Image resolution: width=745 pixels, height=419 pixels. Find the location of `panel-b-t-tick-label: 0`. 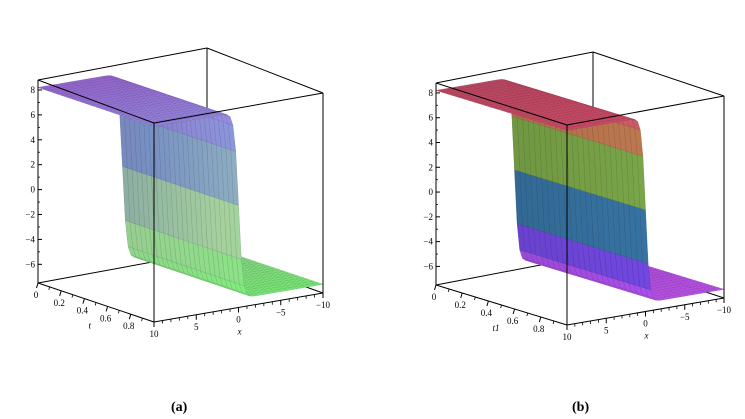

panel-b-t-tick-label: 0 is located at coordinates (434, 297).